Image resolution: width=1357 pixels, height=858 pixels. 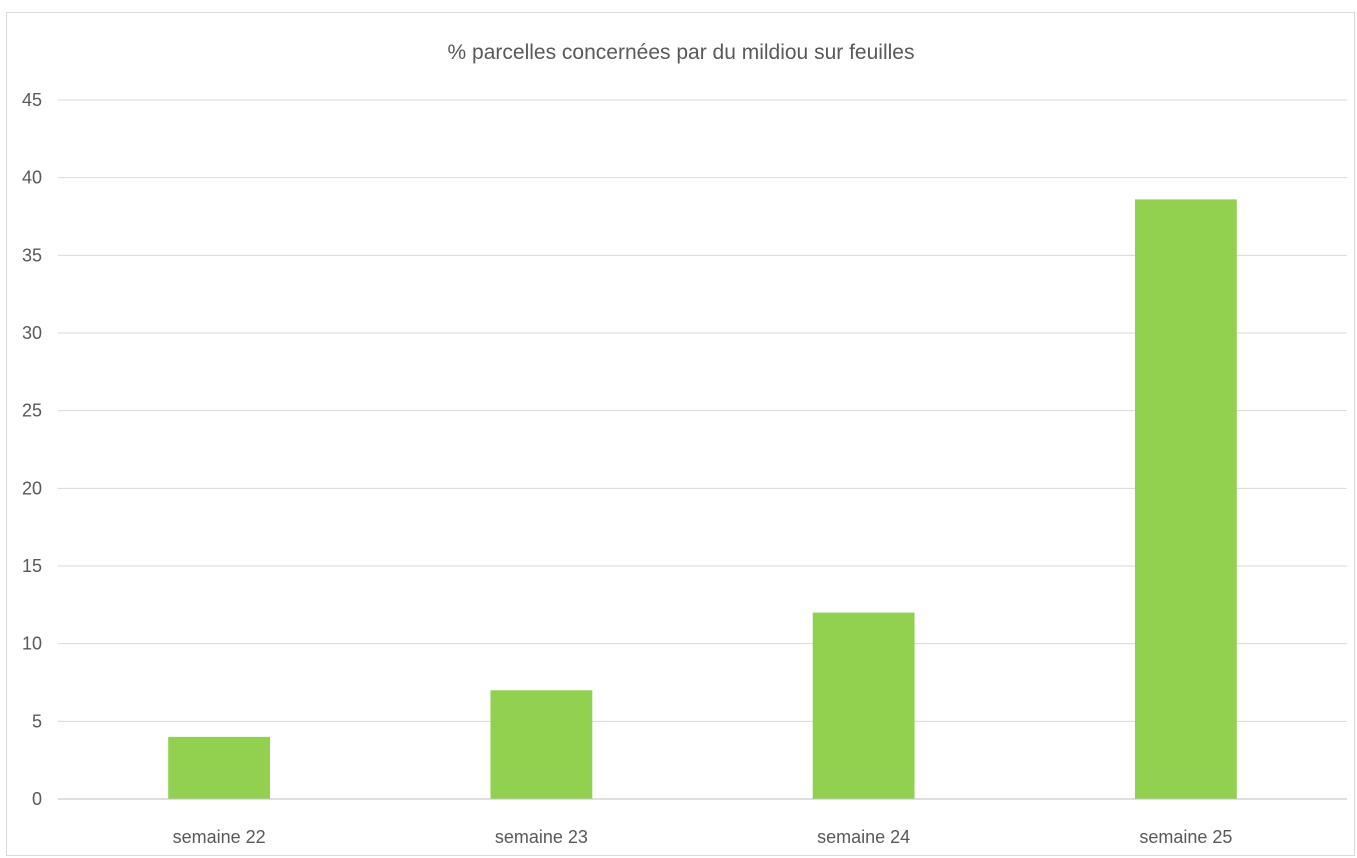 What do you see at coordinates (32, 644) in the screenshot?
I see `y-tick-label: 10` at bounding box center [32, 644].